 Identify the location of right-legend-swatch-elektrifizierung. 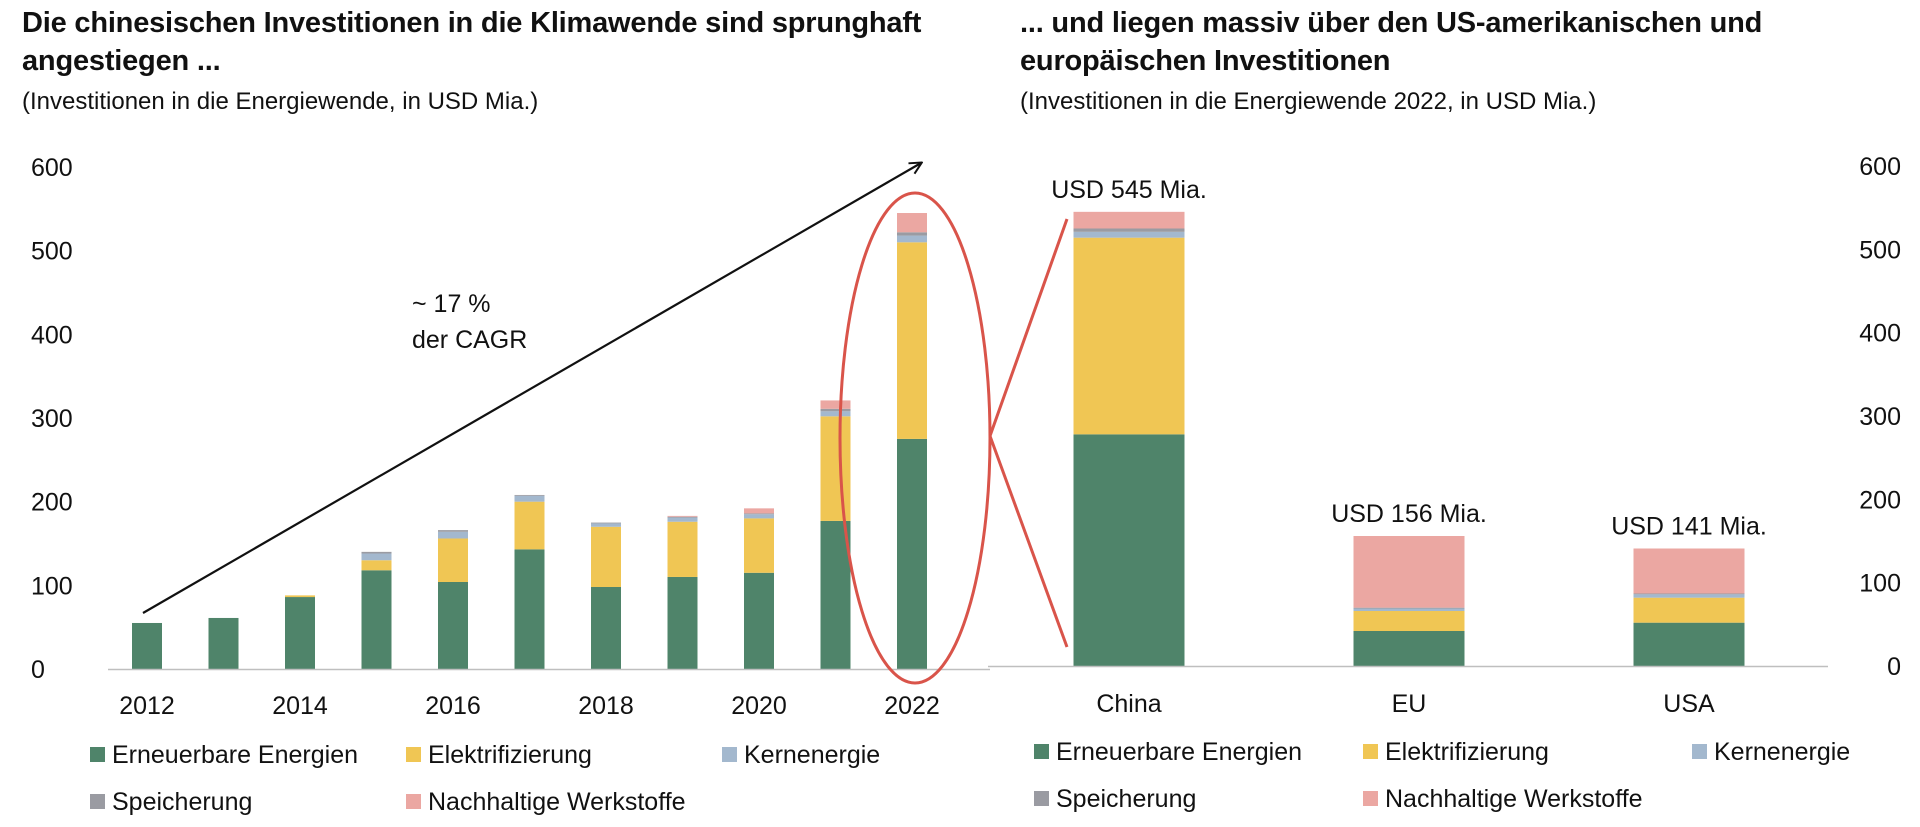
(1370, 751).